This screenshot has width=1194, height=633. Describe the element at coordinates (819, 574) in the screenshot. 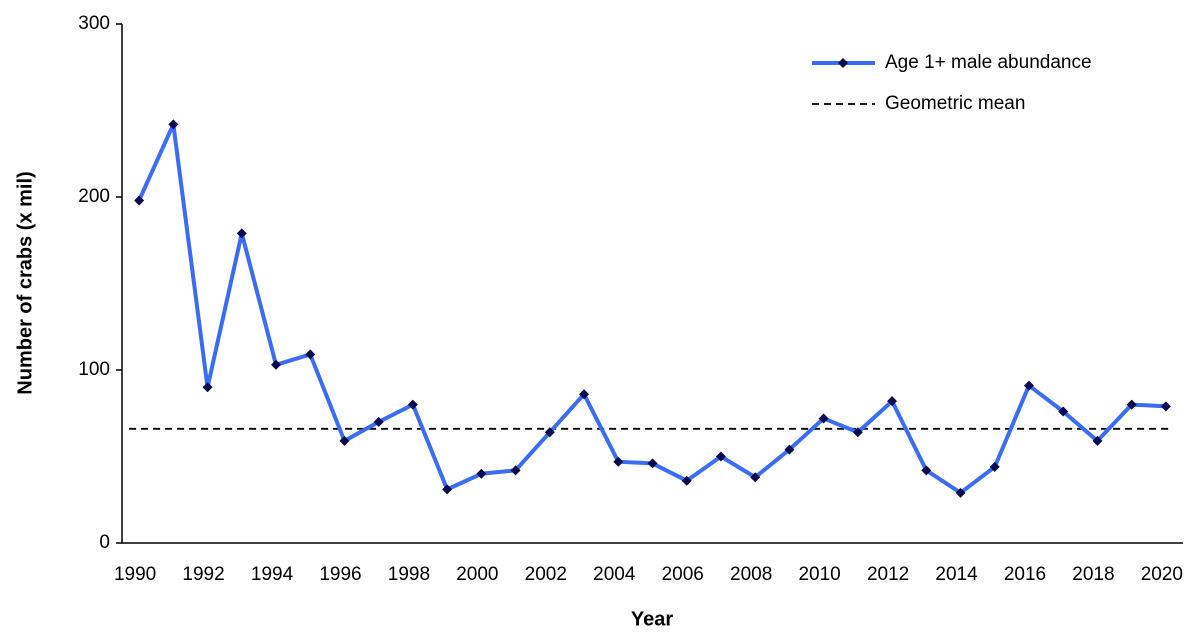

I see `x-tick-label: 2010` at that location.